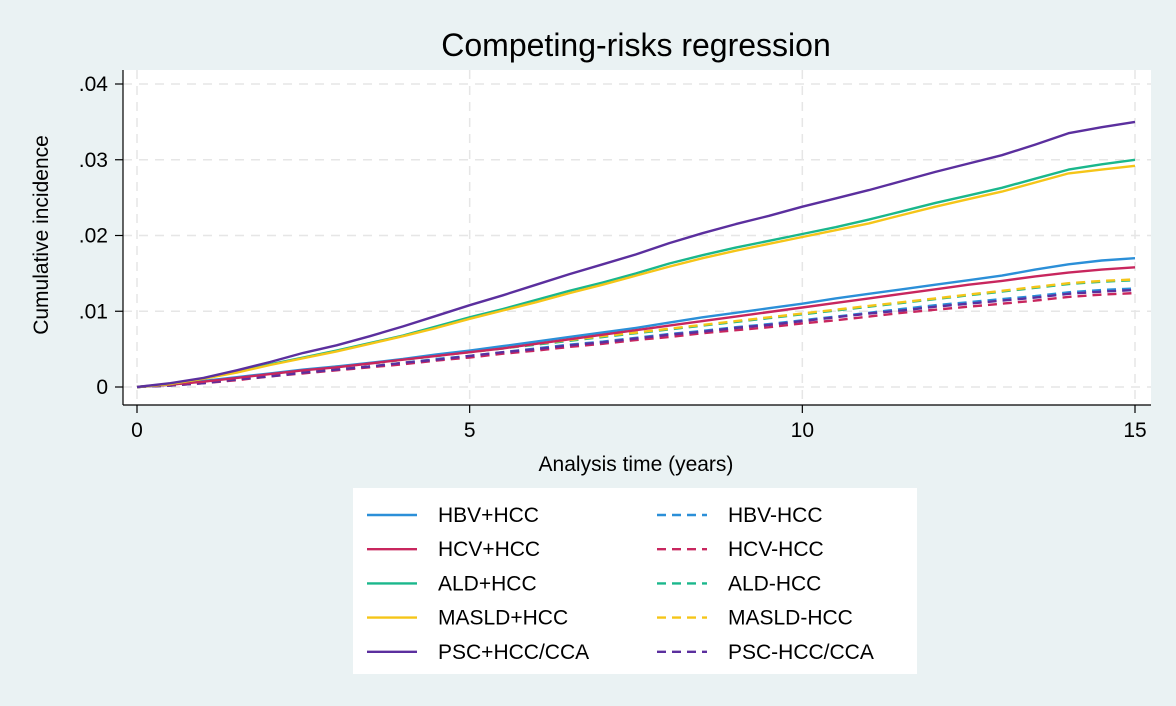 The image size is (1176, 706). I want to click on legend-label: HCV+HCC, so click(489, 549).